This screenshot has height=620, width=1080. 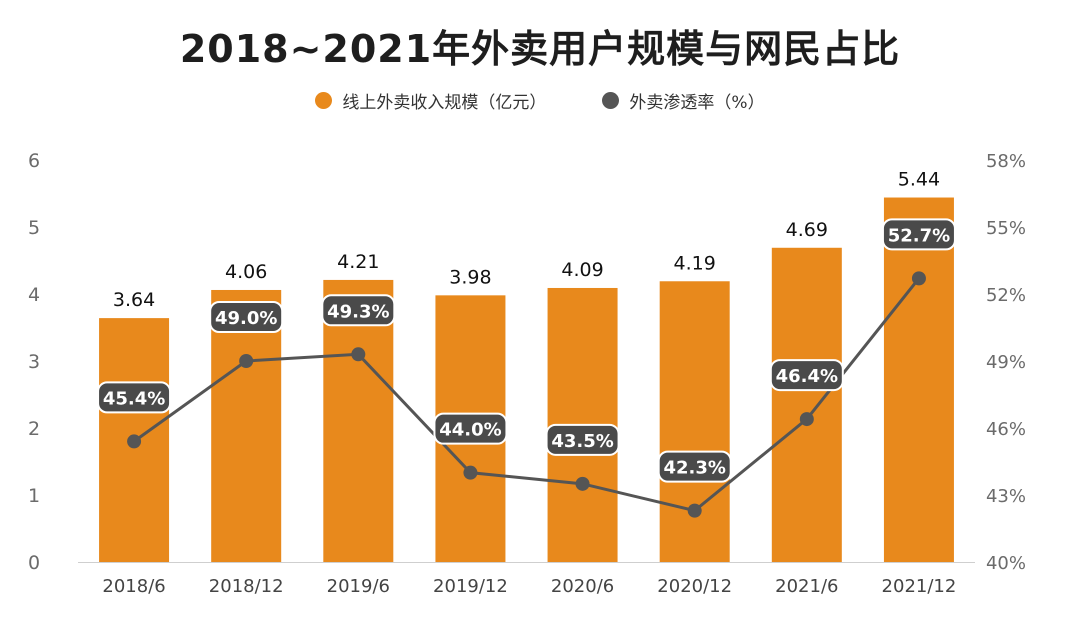 I want to click on y2-tick-label: 52%, so click(x=1006, y=295).